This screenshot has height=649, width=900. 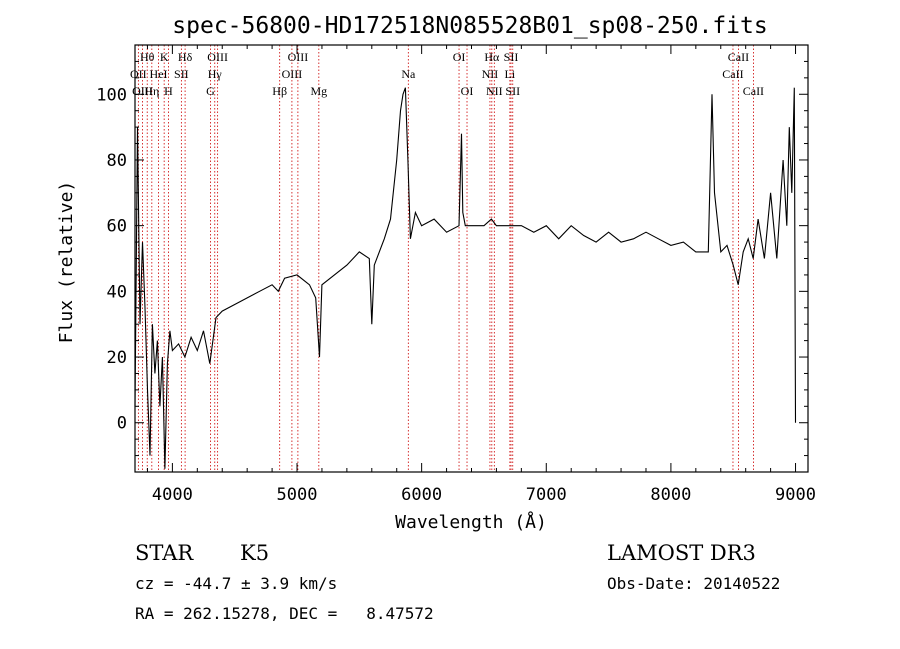 What do you see at coordinates (511, 57) in the screenshot?
I see `line-label-22: SII` at bounding box center [511, 57].